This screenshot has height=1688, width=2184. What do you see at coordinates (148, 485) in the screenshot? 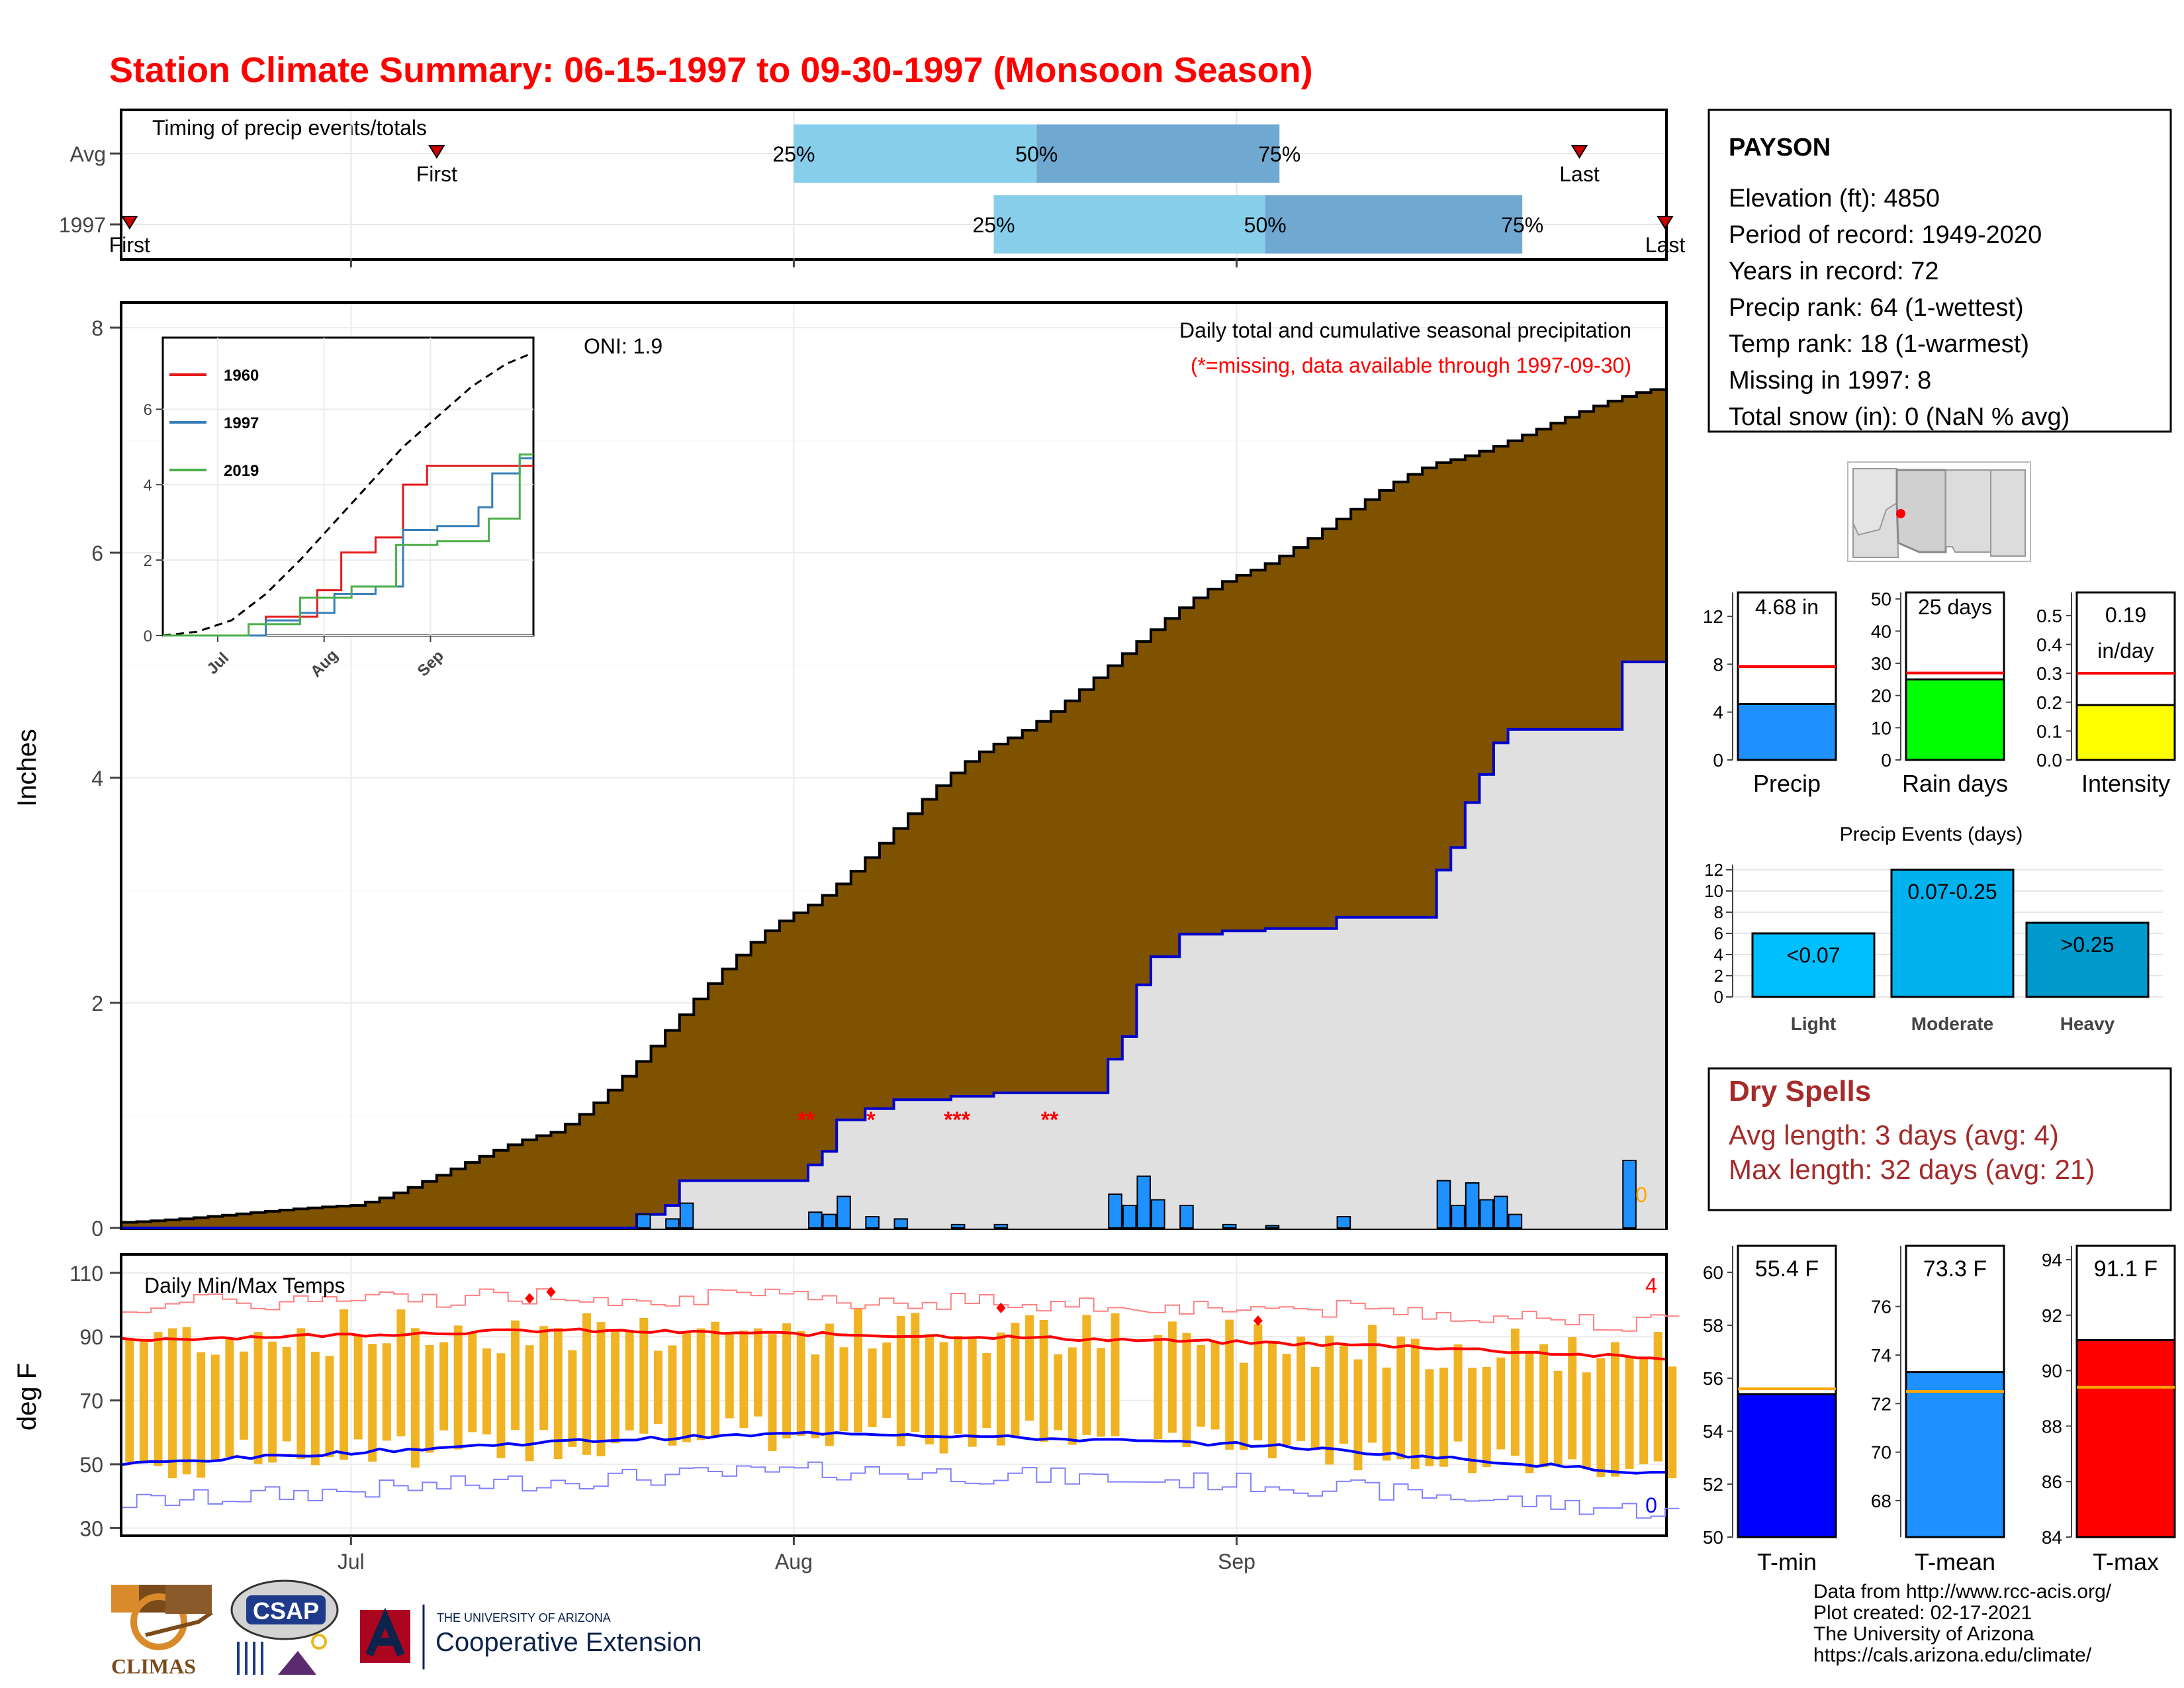
I see `inset-y-tick-label: 4` at bounding box center [148, 485].